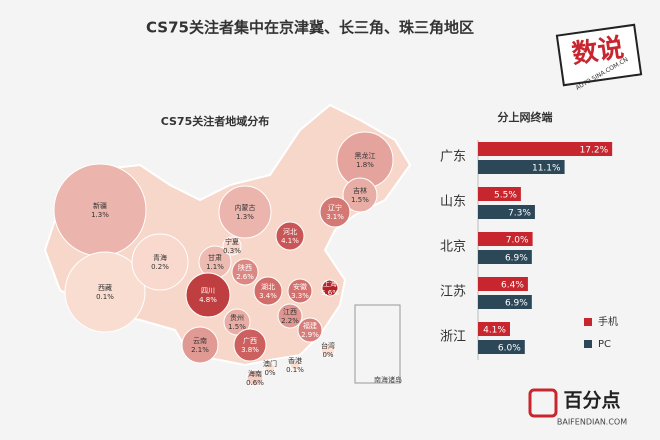  I want to click on region-value: 2.1%, so click(200, 350).